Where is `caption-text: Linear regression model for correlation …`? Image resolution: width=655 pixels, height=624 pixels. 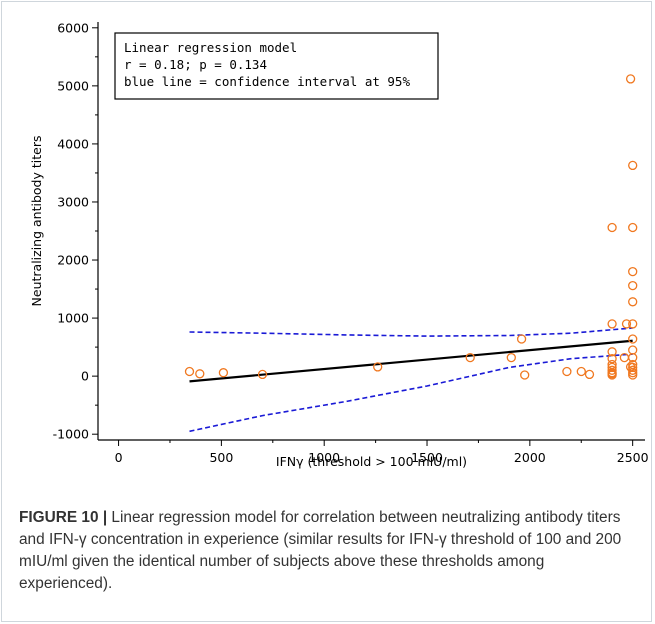 caption-text: Linear regression model for correlation … is located at coordinates (320, 550).